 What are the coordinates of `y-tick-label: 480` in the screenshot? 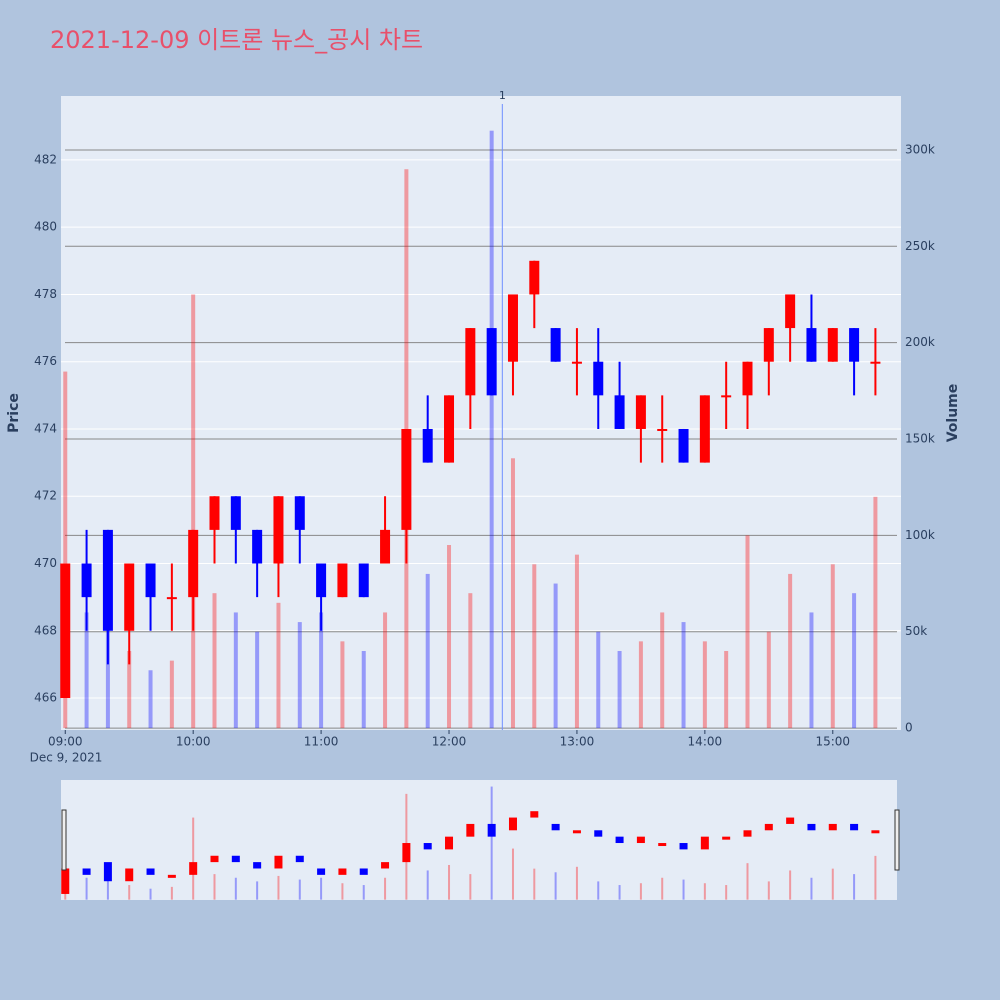 It's located at (45, 227).